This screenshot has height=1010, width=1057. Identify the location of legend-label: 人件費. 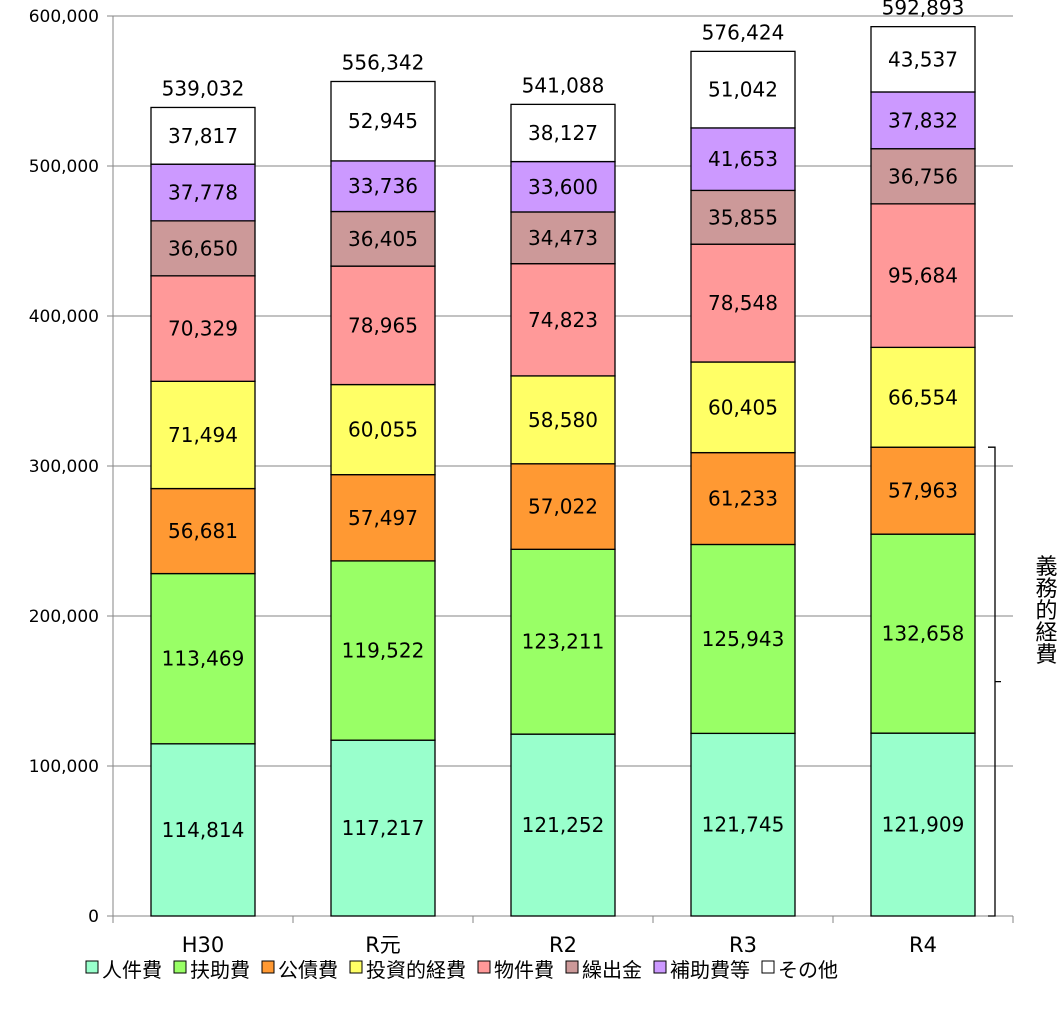
(132, 970).